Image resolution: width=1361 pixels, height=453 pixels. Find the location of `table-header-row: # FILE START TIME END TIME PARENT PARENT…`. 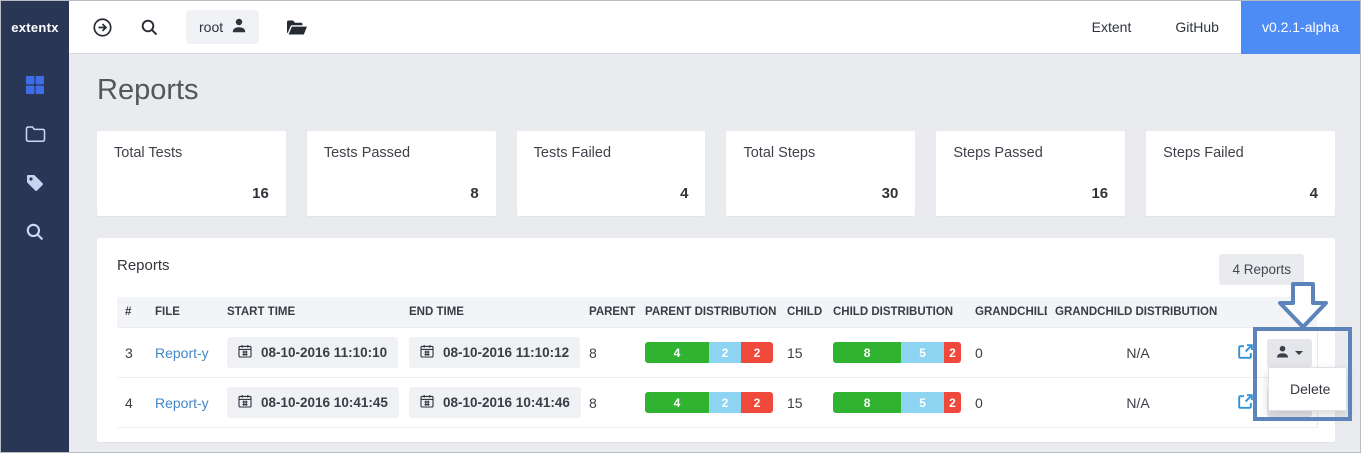

table-header-row: # FILE START TIME END TIME PARENT PARENT… is located at coordinates (717, 312).